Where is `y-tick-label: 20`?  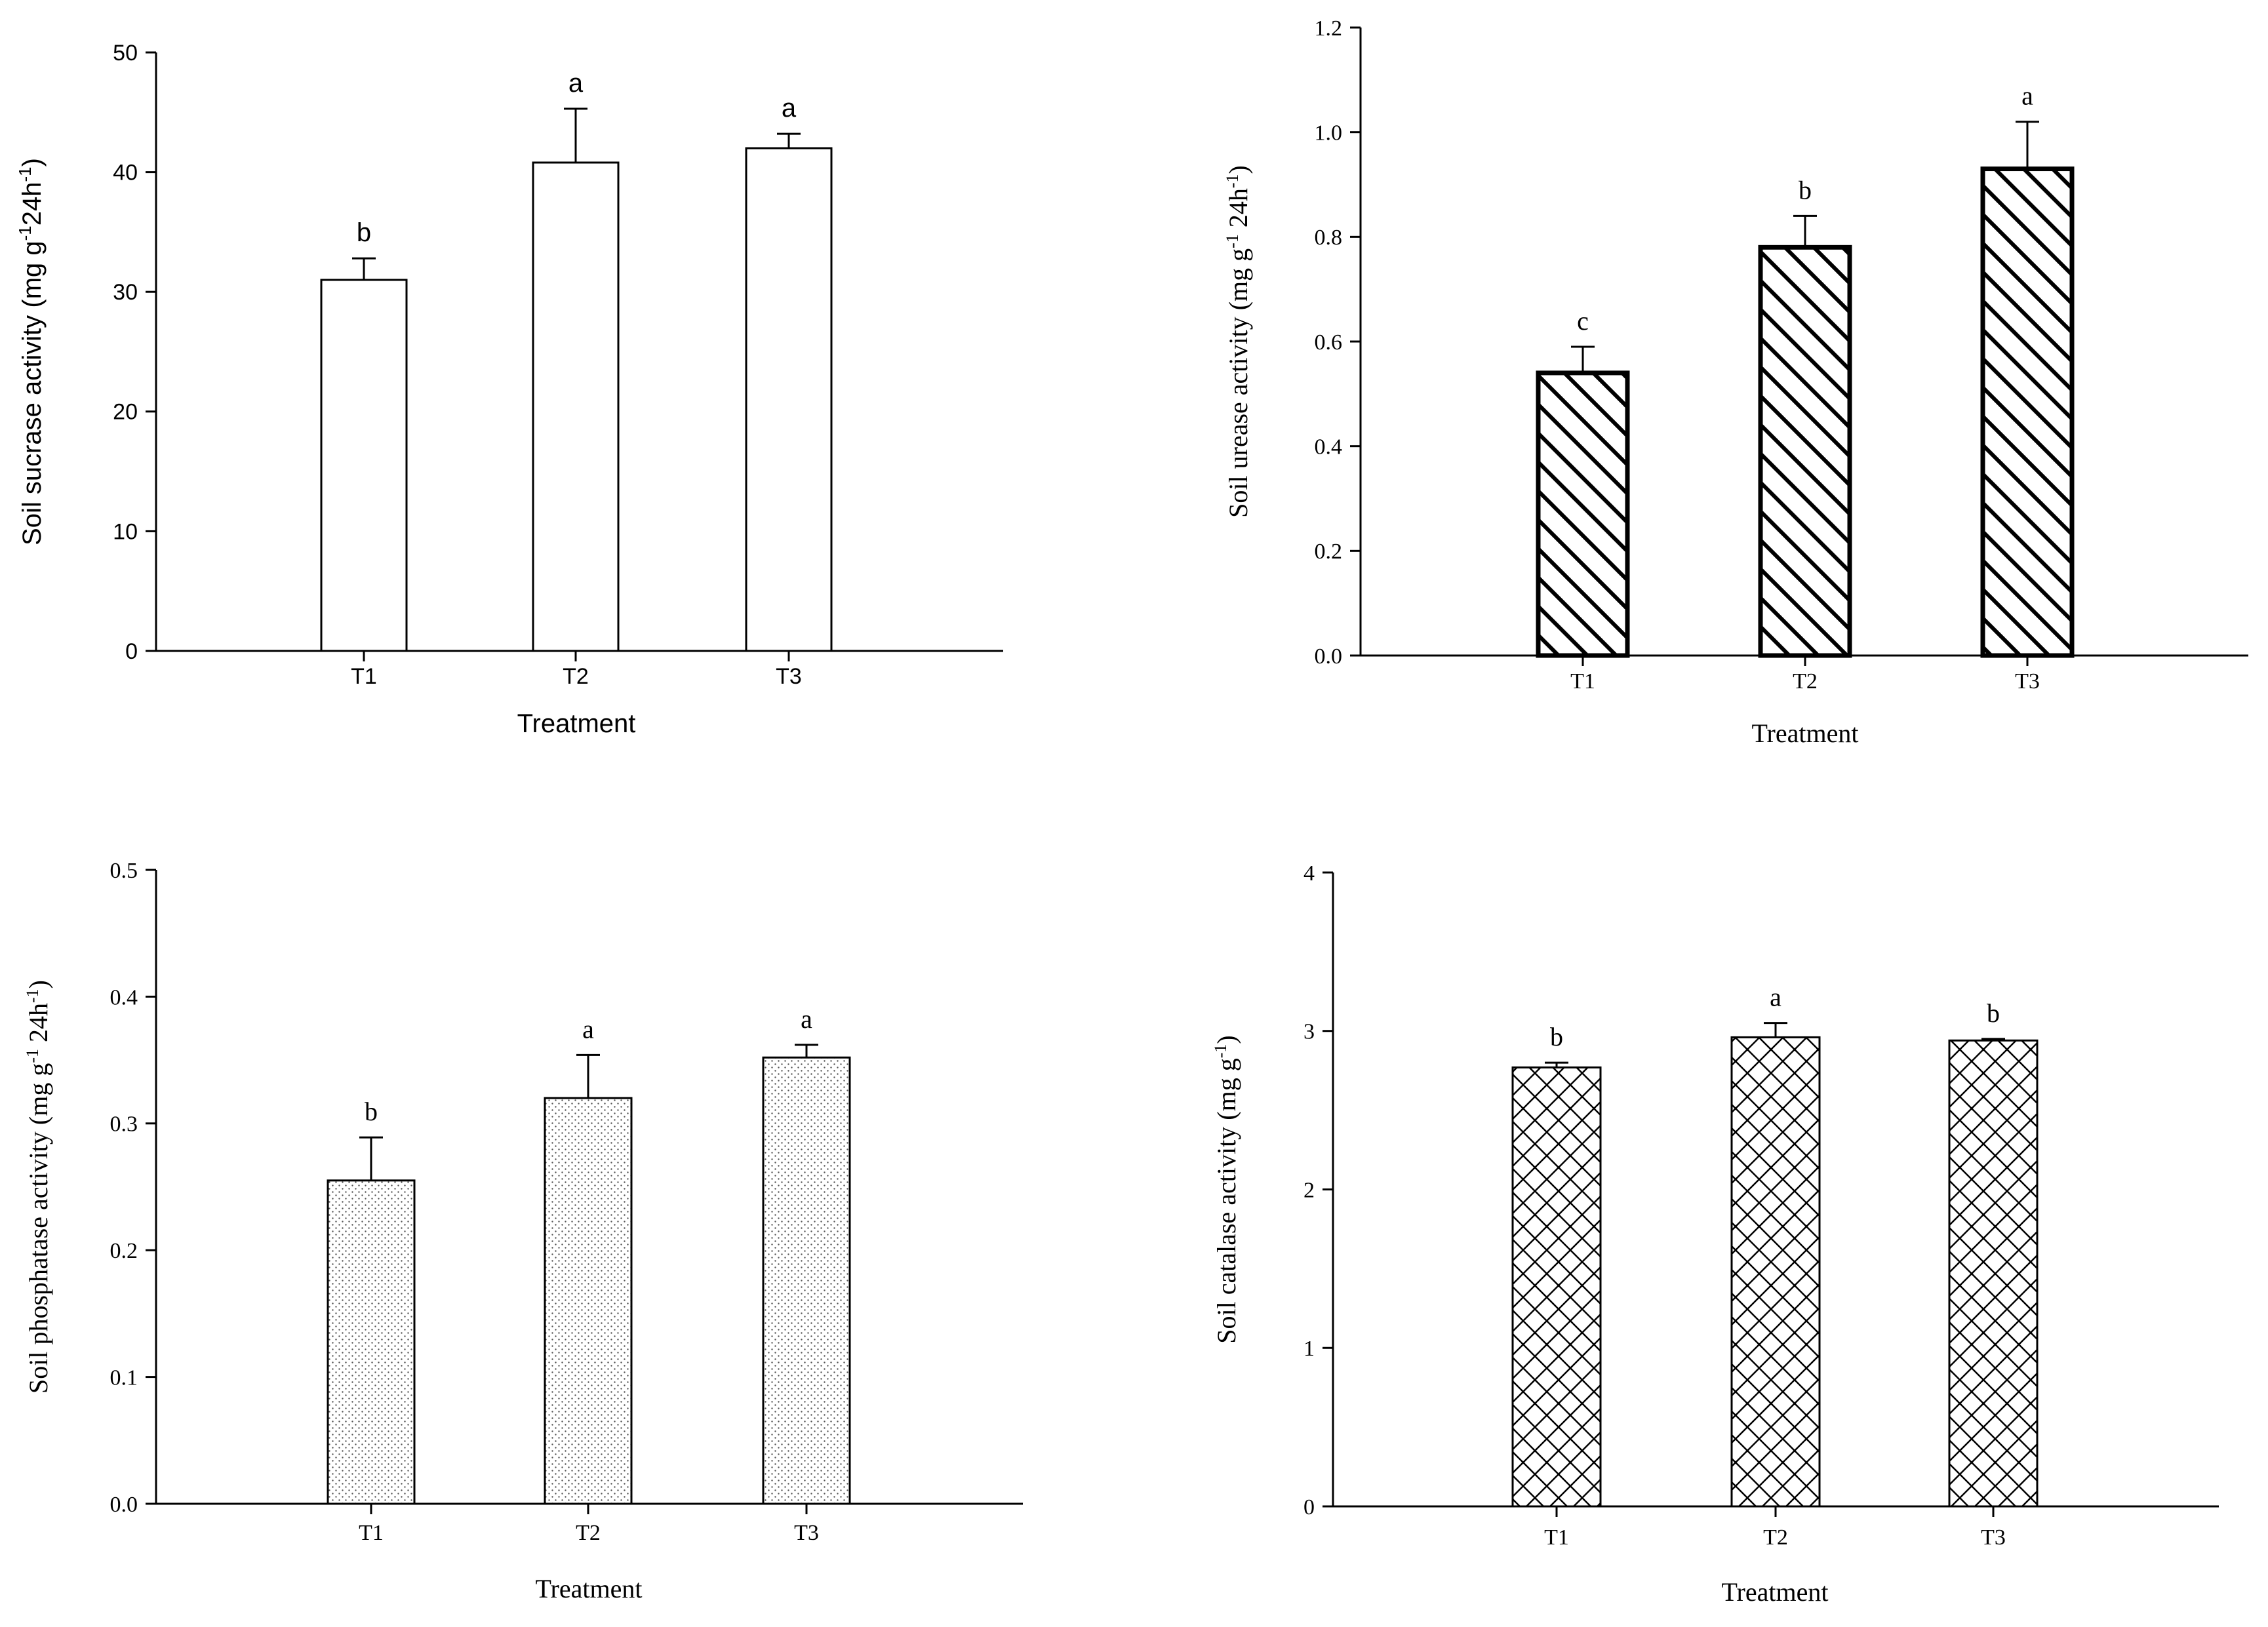 y-tick-label: 20 is located at coordinates (125, 412).